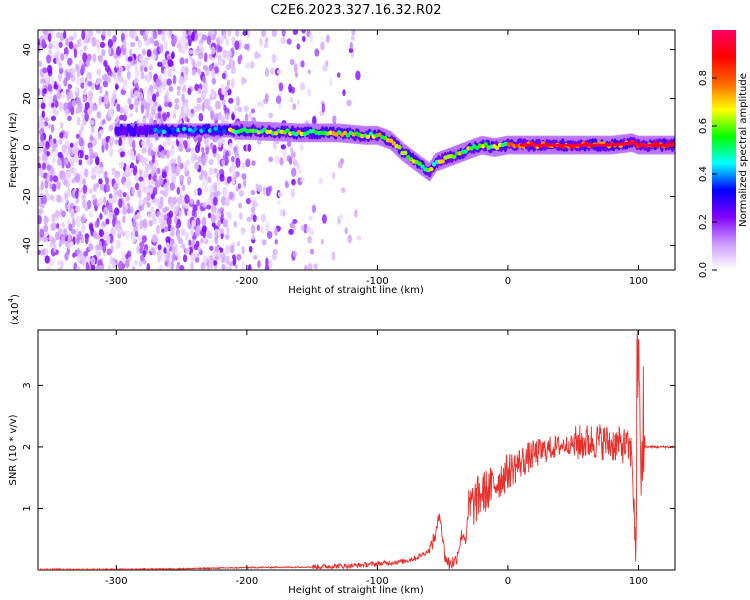 This screenshot has width=750, height=600. Describe the element at coordinates (27, 98) in the screenshot. I see `spectrogram-y-tick-label: 20` at that location.